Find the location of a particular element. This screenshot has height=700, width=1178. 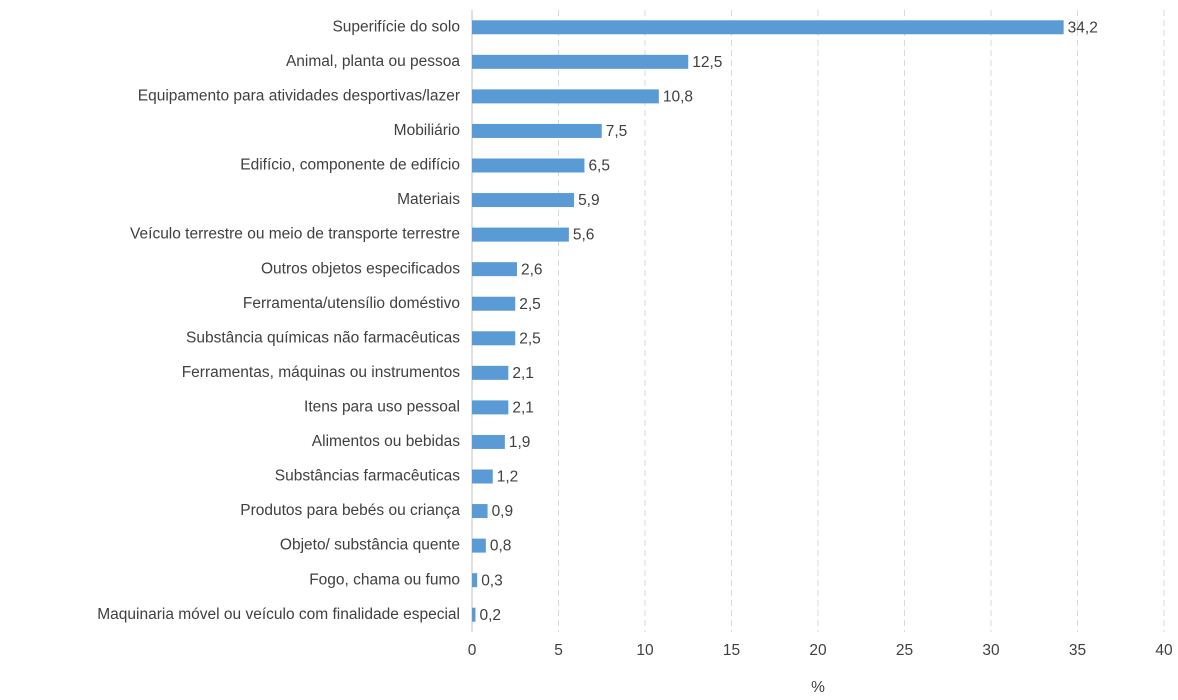

x-tick-label: 25 is located at coordinates (904, 650).